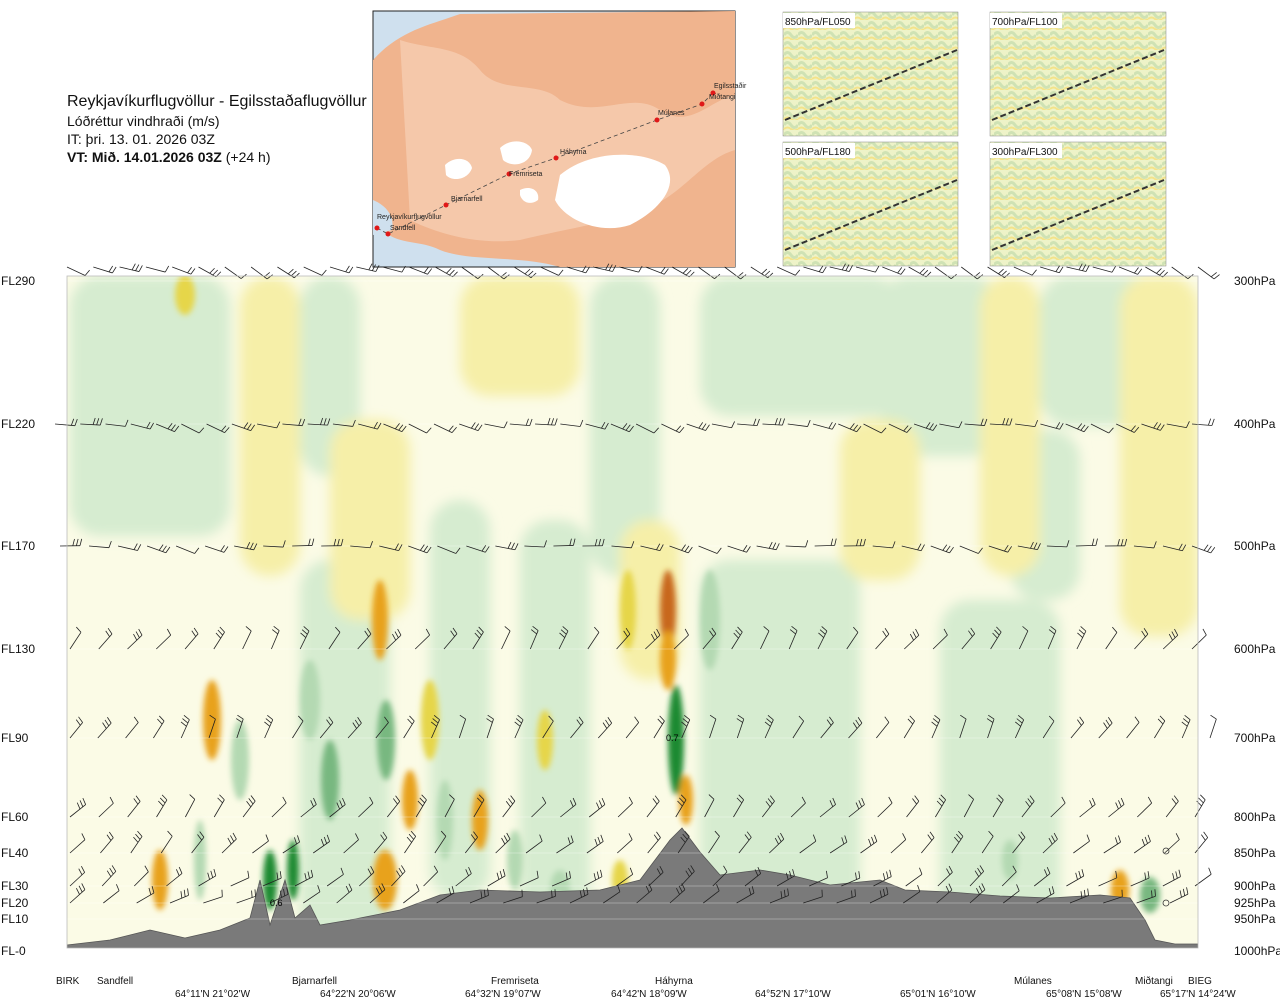 This screenshot has height=1005, width=1280. I want to click on map-label-midtangi: Miðtangi, so click(722, 97).